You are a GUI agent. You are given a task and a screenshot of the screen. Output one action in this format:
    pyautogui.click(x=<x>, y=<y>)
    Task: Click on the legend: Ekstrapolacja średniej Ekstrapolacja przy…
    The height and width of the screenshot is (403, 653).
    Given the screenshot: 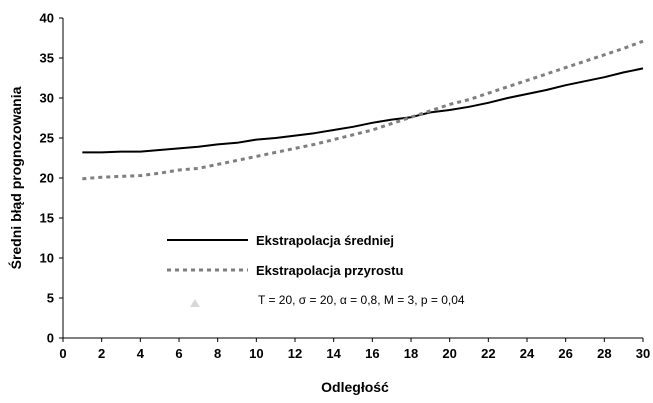 What is the action you would take?
    pyautogui.click(x=285, y=255)
    